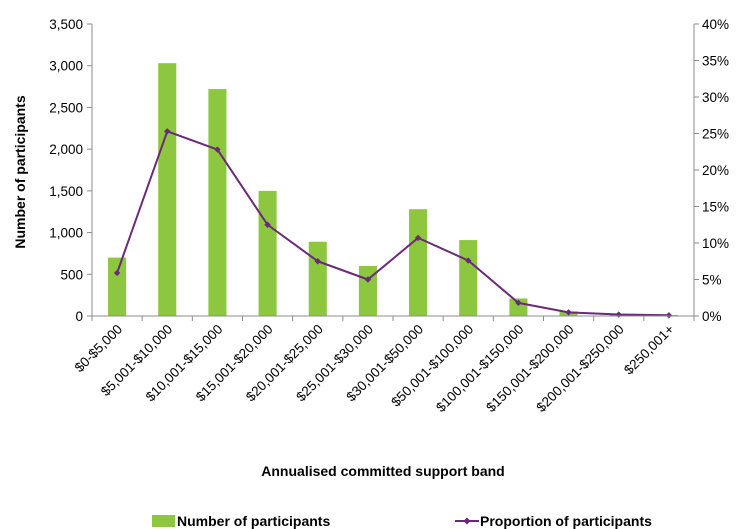 The height and width of the screenshot is (529, 747). What do you see at coordinates (66, 191) in the screenshot?
I see `y-tick-label-left: 1,500` at bounding box center [66, 191].